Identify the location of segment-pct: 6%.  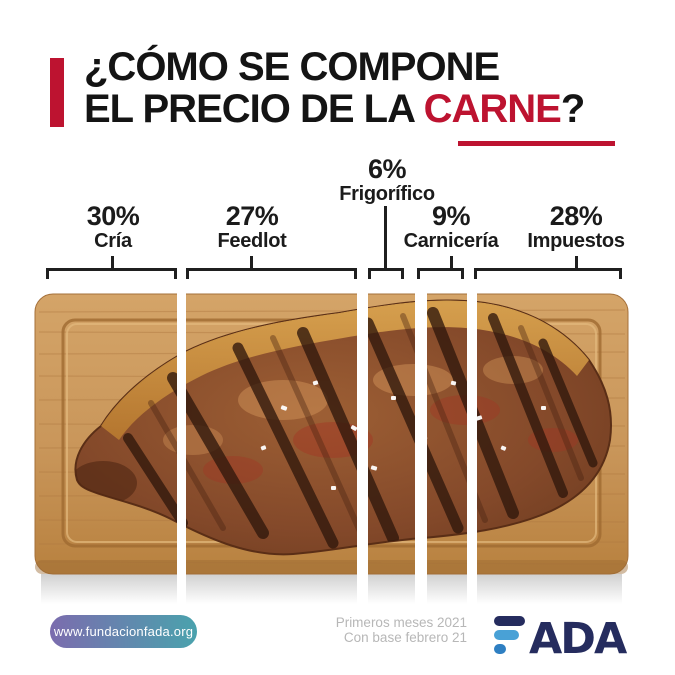
(387, 169).